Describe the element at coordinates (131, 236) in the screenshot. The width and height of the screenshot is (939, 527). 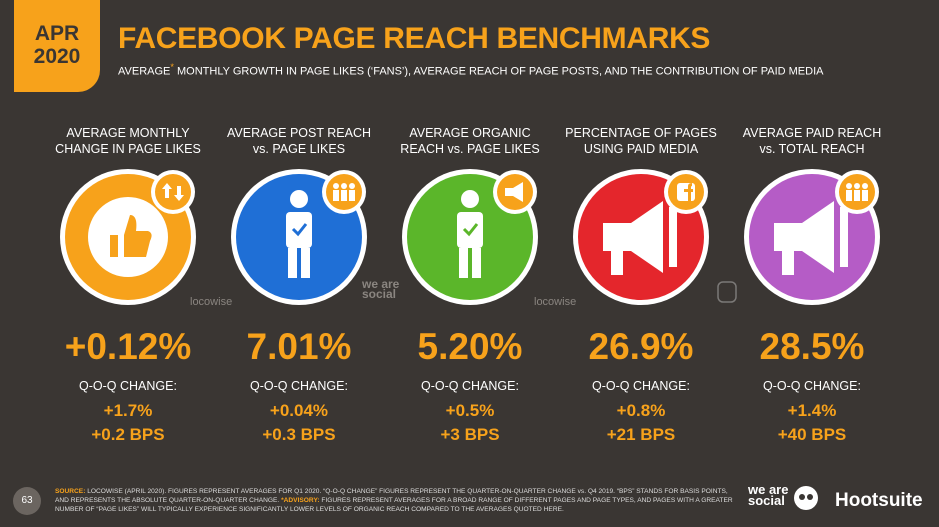
I see `icon-thumb` at that location.